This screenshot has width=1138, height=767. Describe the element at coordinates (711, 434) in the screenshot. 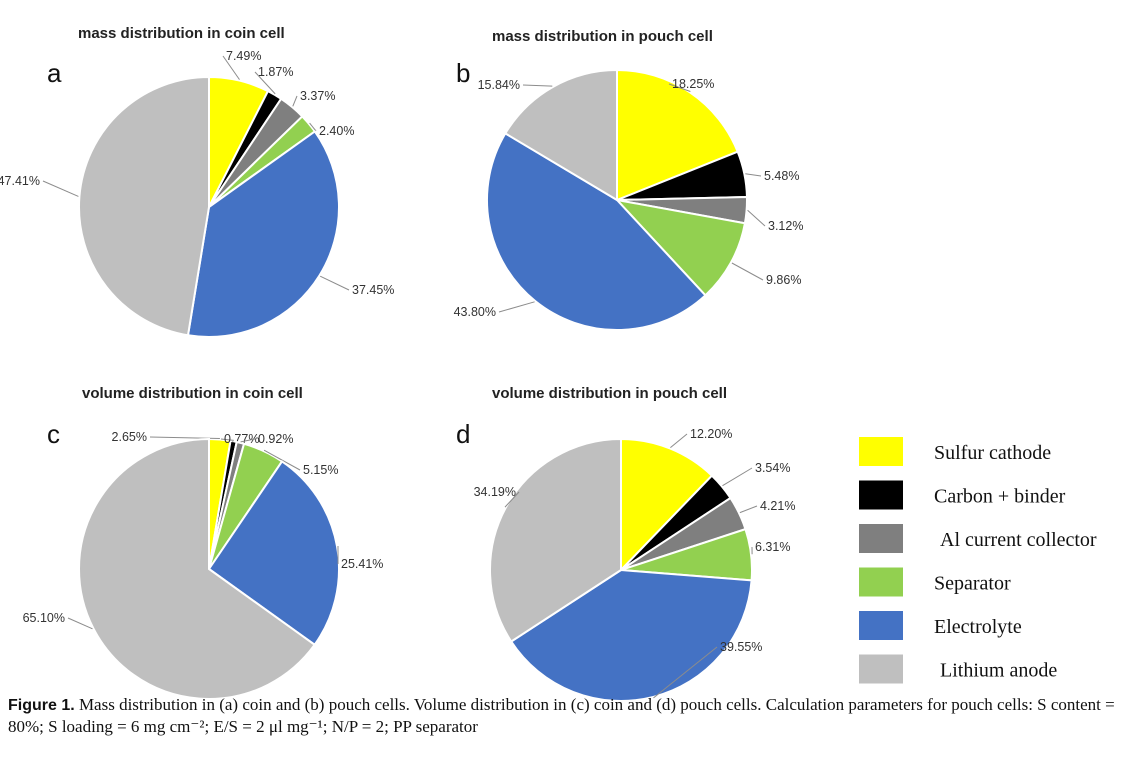

I see `data-label-d-0: 12.20%` at that location.